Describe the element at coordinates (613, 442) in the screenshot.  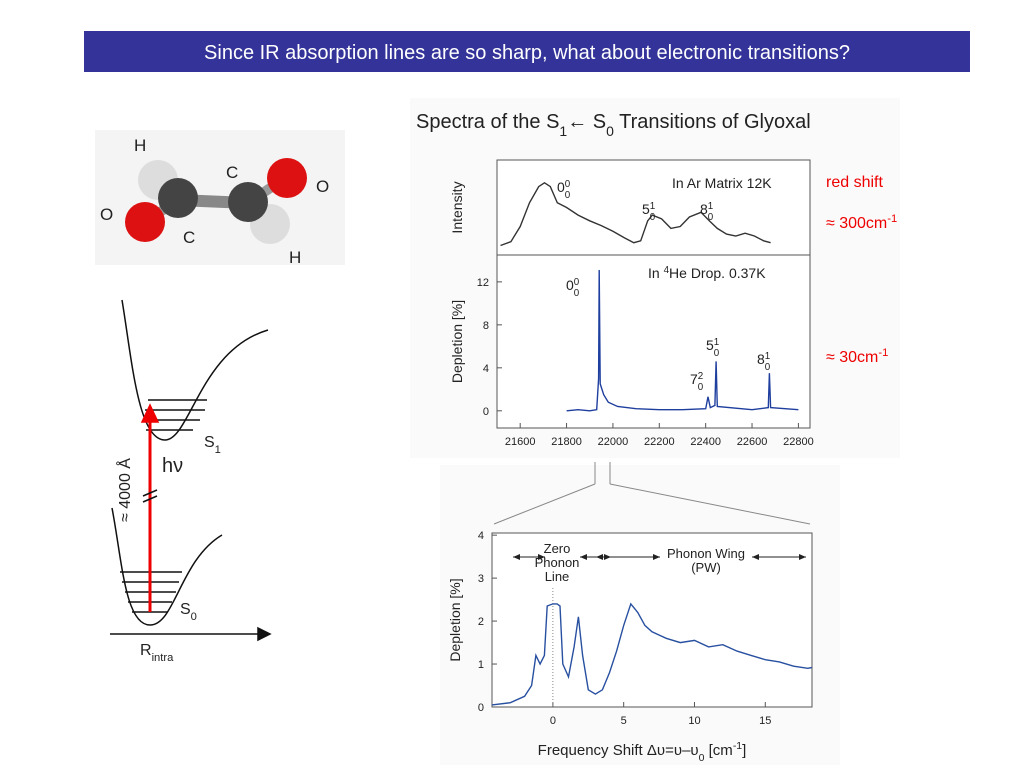
I see `x-tick-label: 22000` at that location.